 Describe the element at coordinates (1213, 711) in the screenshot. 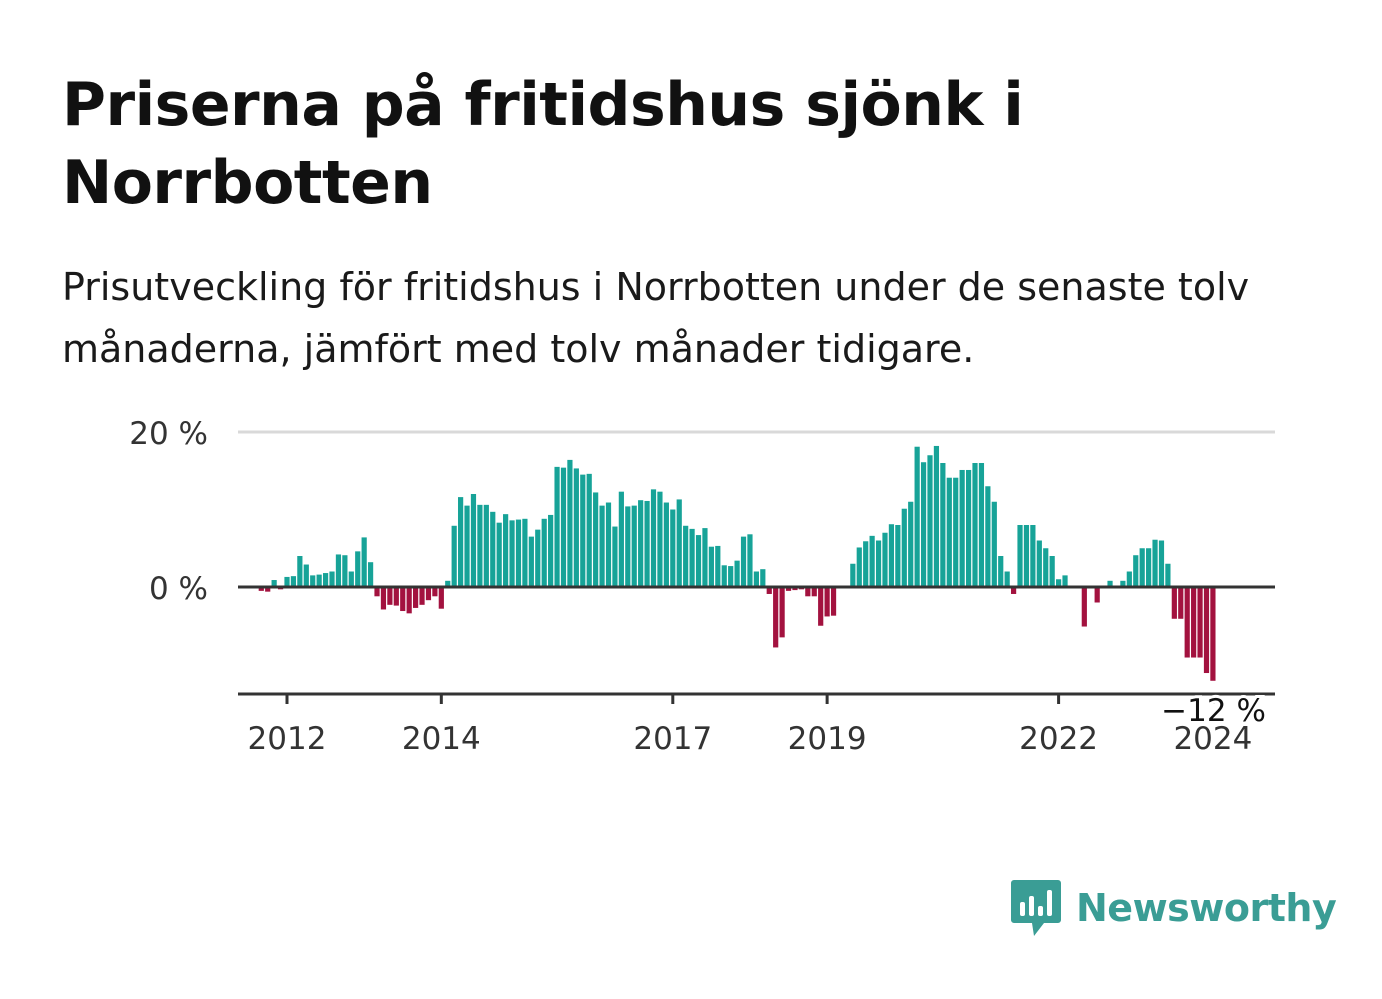

I see `last-value-annotation: −12 %` at that location.